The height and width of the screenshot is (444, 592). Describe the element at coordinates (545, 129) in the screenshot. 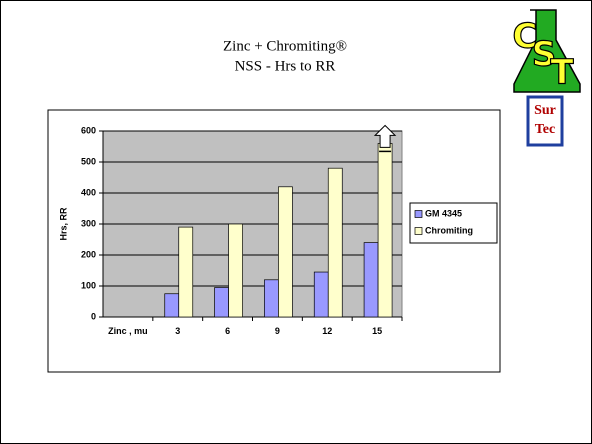

I see `logo-text: Tec` at that location.